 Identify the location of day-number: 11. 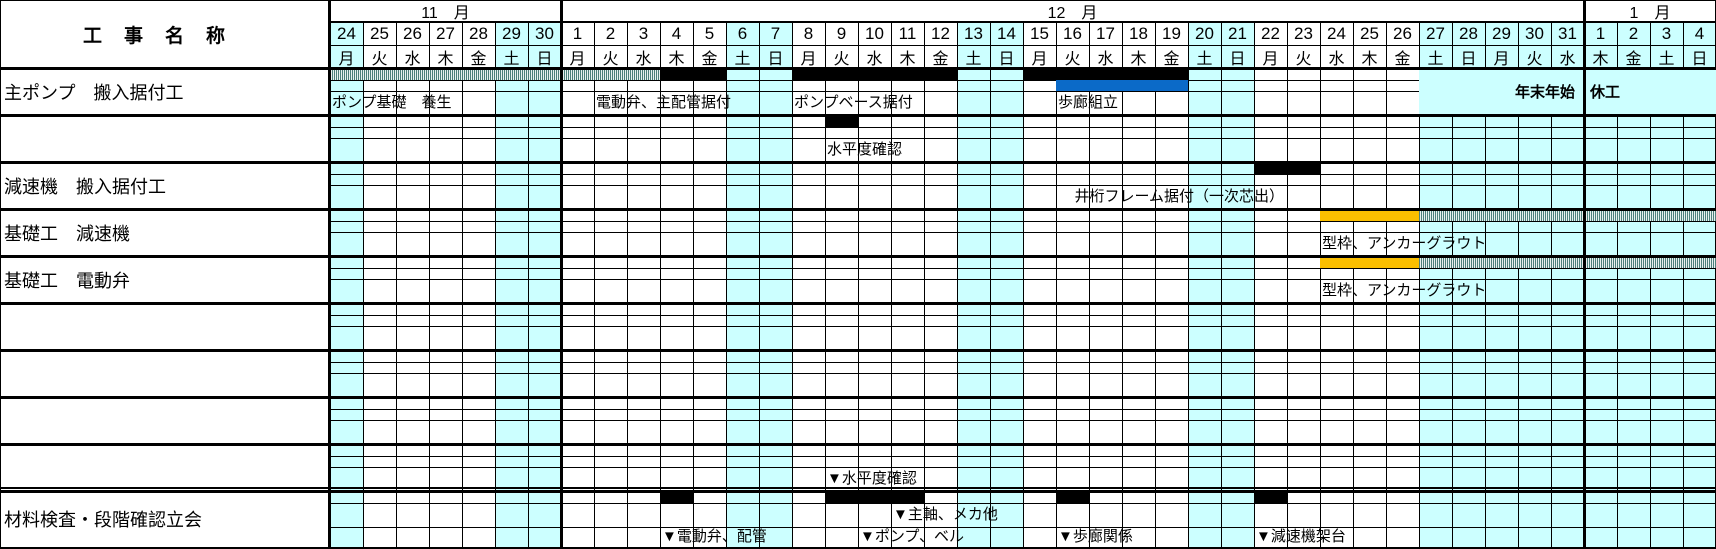
(907, 33).